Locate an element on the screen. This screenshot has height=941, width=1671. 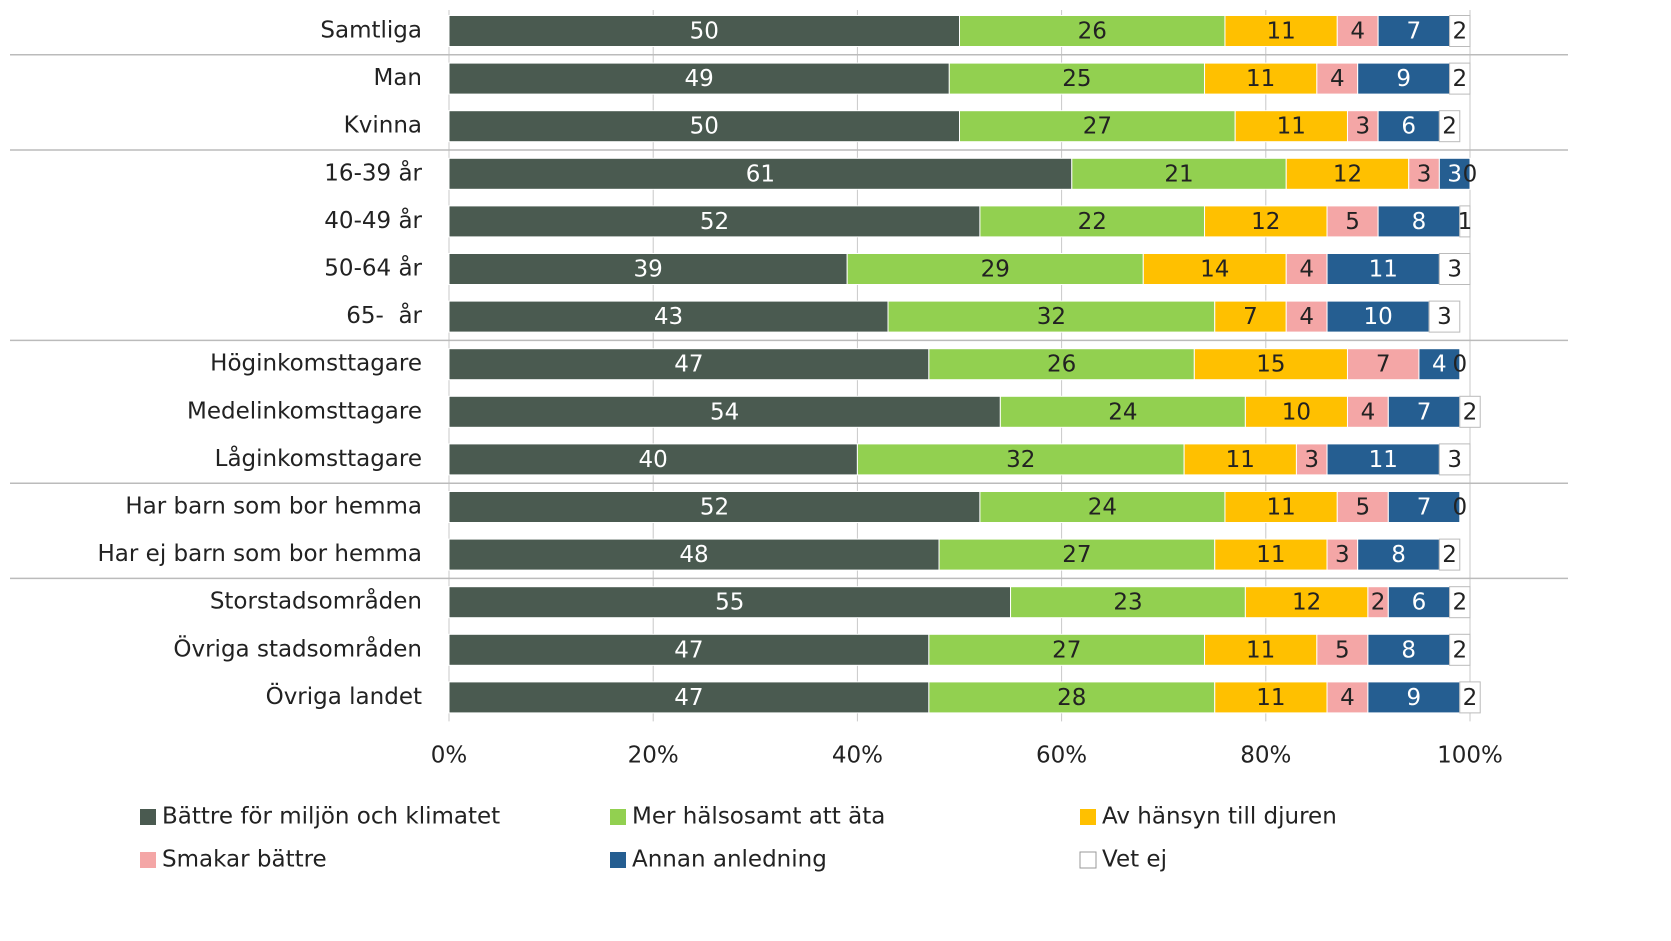
x-tick-label: 0% is located at coordinates (449, 756).